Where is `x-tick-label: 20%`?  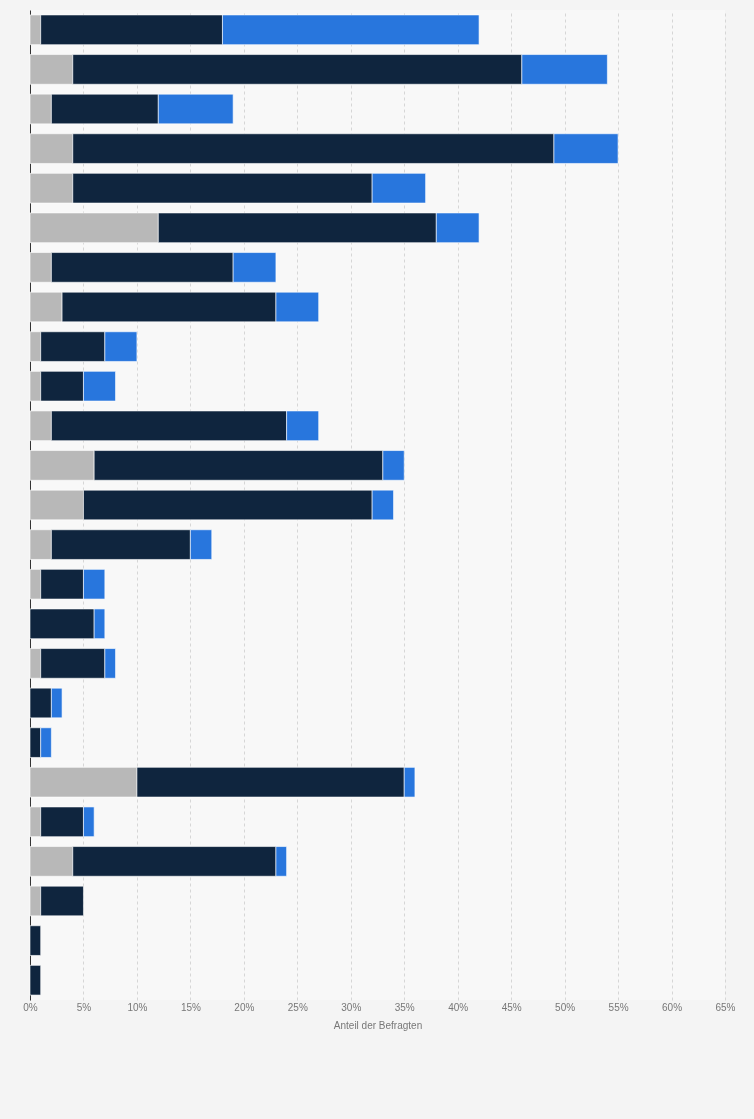
x-tick-label: 20% is located at coordinates (244, 1007).